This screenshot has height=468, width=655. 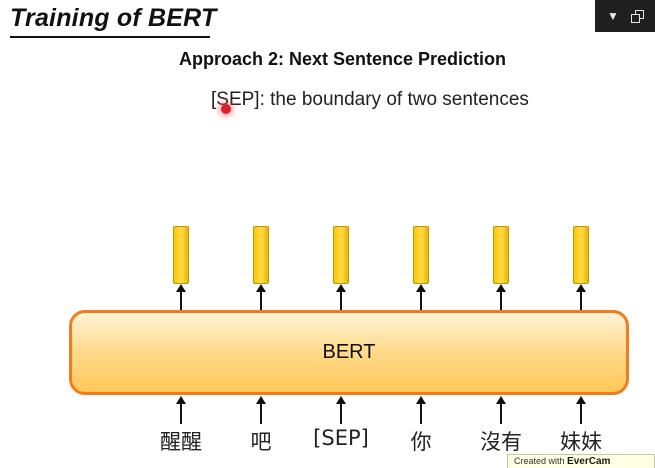 What do you see at coordinates (341, 438) in the screenshot?
I see `input-token-sep: [SEP]` at bounding box center [341, 438].